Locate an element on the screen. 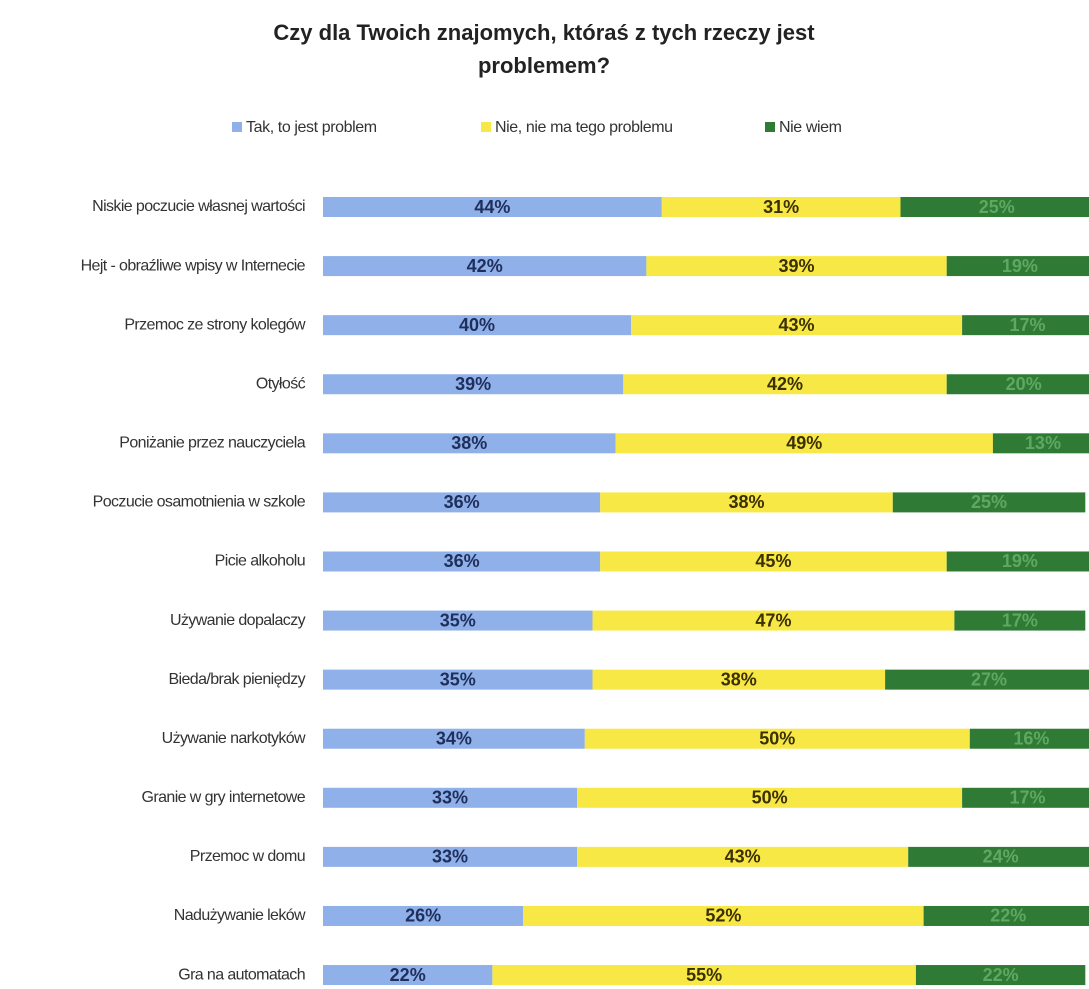 This screenshot has height=989, width=1089. category-label: Niskie poczucie własnej wartości is located at coordinates (198, 206).